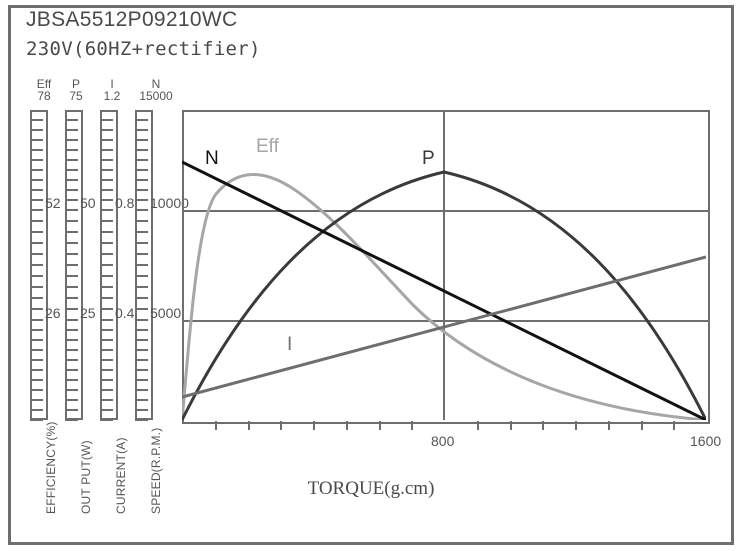 The height and width of the screenshot is (551, 742). Describe the element at coordinates (75, 84) in the screenshot. I see `scale-symbol: P` at that location.